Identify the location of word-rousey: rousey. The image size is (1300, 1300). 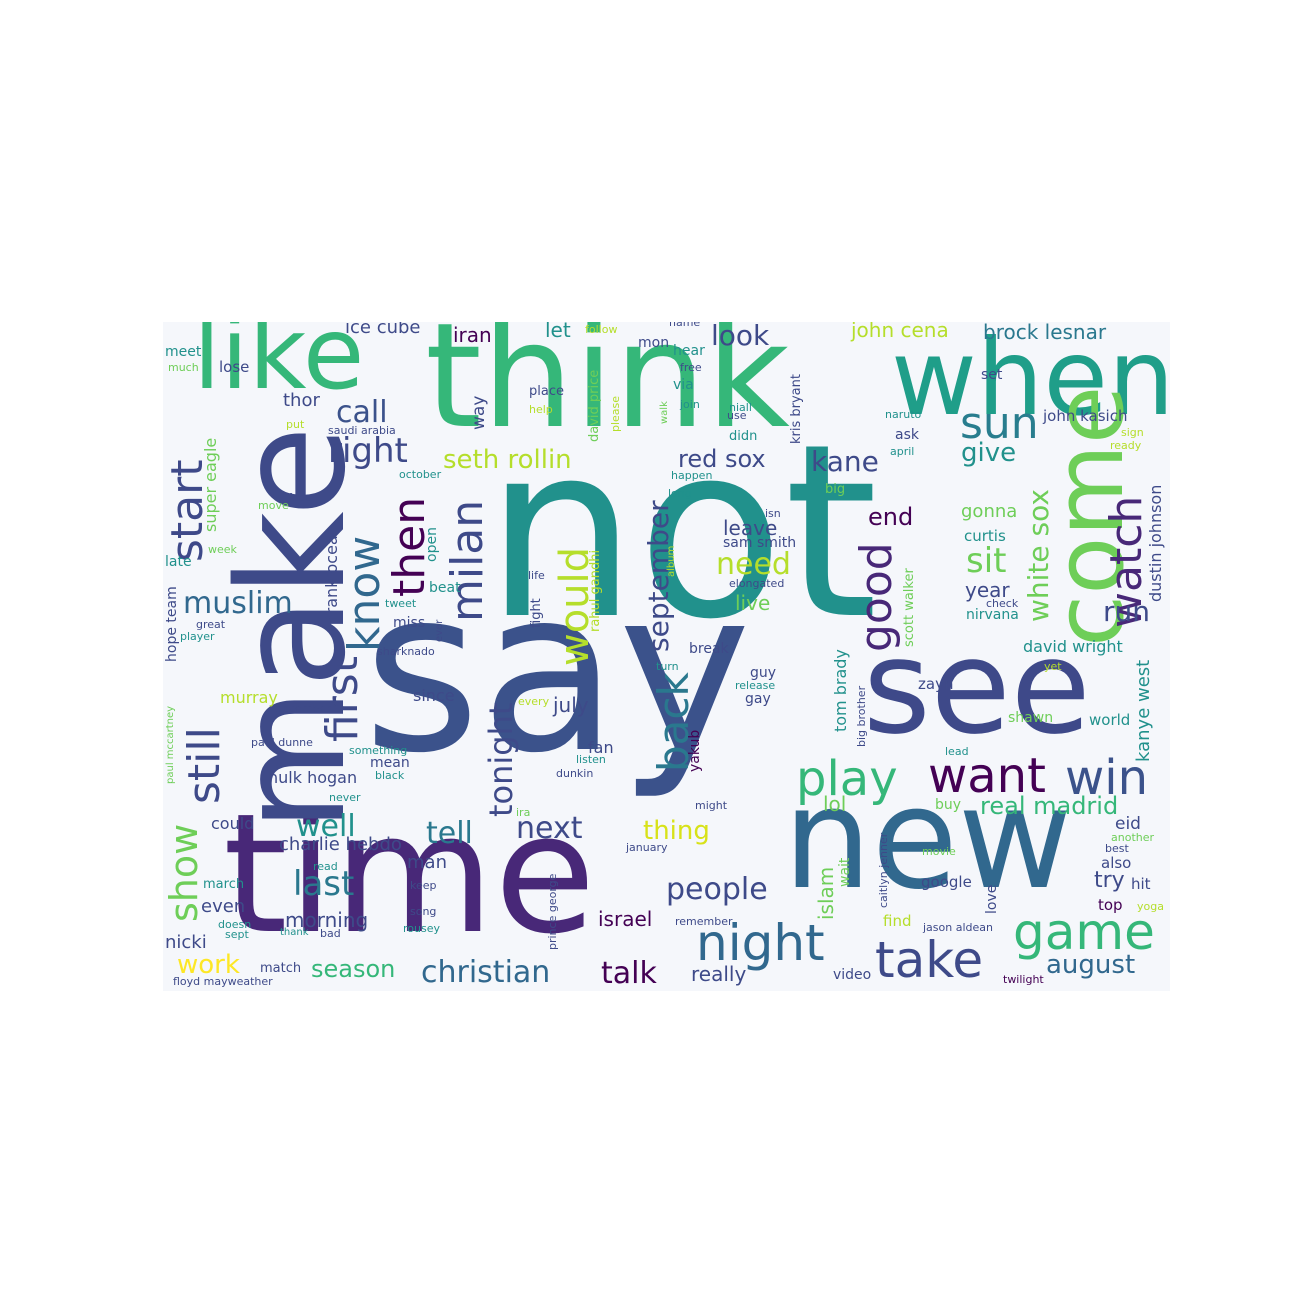
(421, 928).